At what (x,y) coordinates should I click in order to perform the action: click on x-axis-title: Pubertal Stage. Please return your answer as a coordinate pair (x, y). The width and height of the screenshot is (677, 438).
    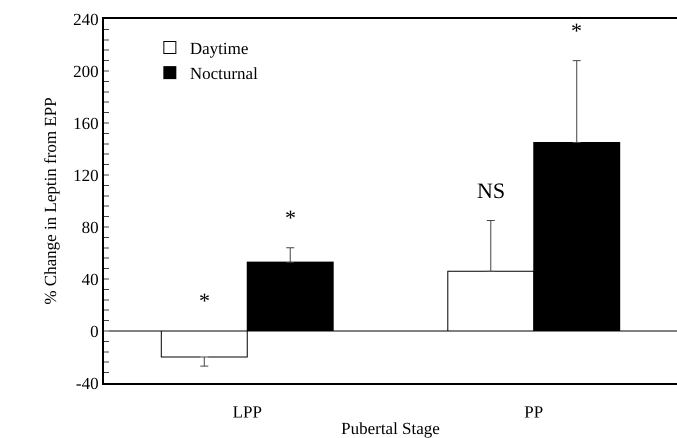
    Looking at the image, I should click on (390, 428).